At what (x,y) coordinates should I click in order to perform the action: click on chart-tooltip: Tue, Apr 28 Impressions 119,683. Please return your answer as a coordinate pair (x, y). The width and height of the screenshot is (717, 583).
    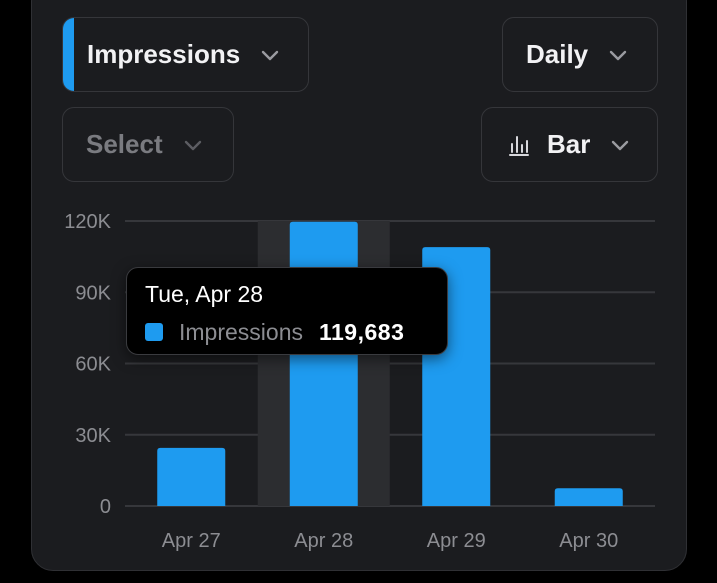
    Looking at the image, I should click on (287, 311).